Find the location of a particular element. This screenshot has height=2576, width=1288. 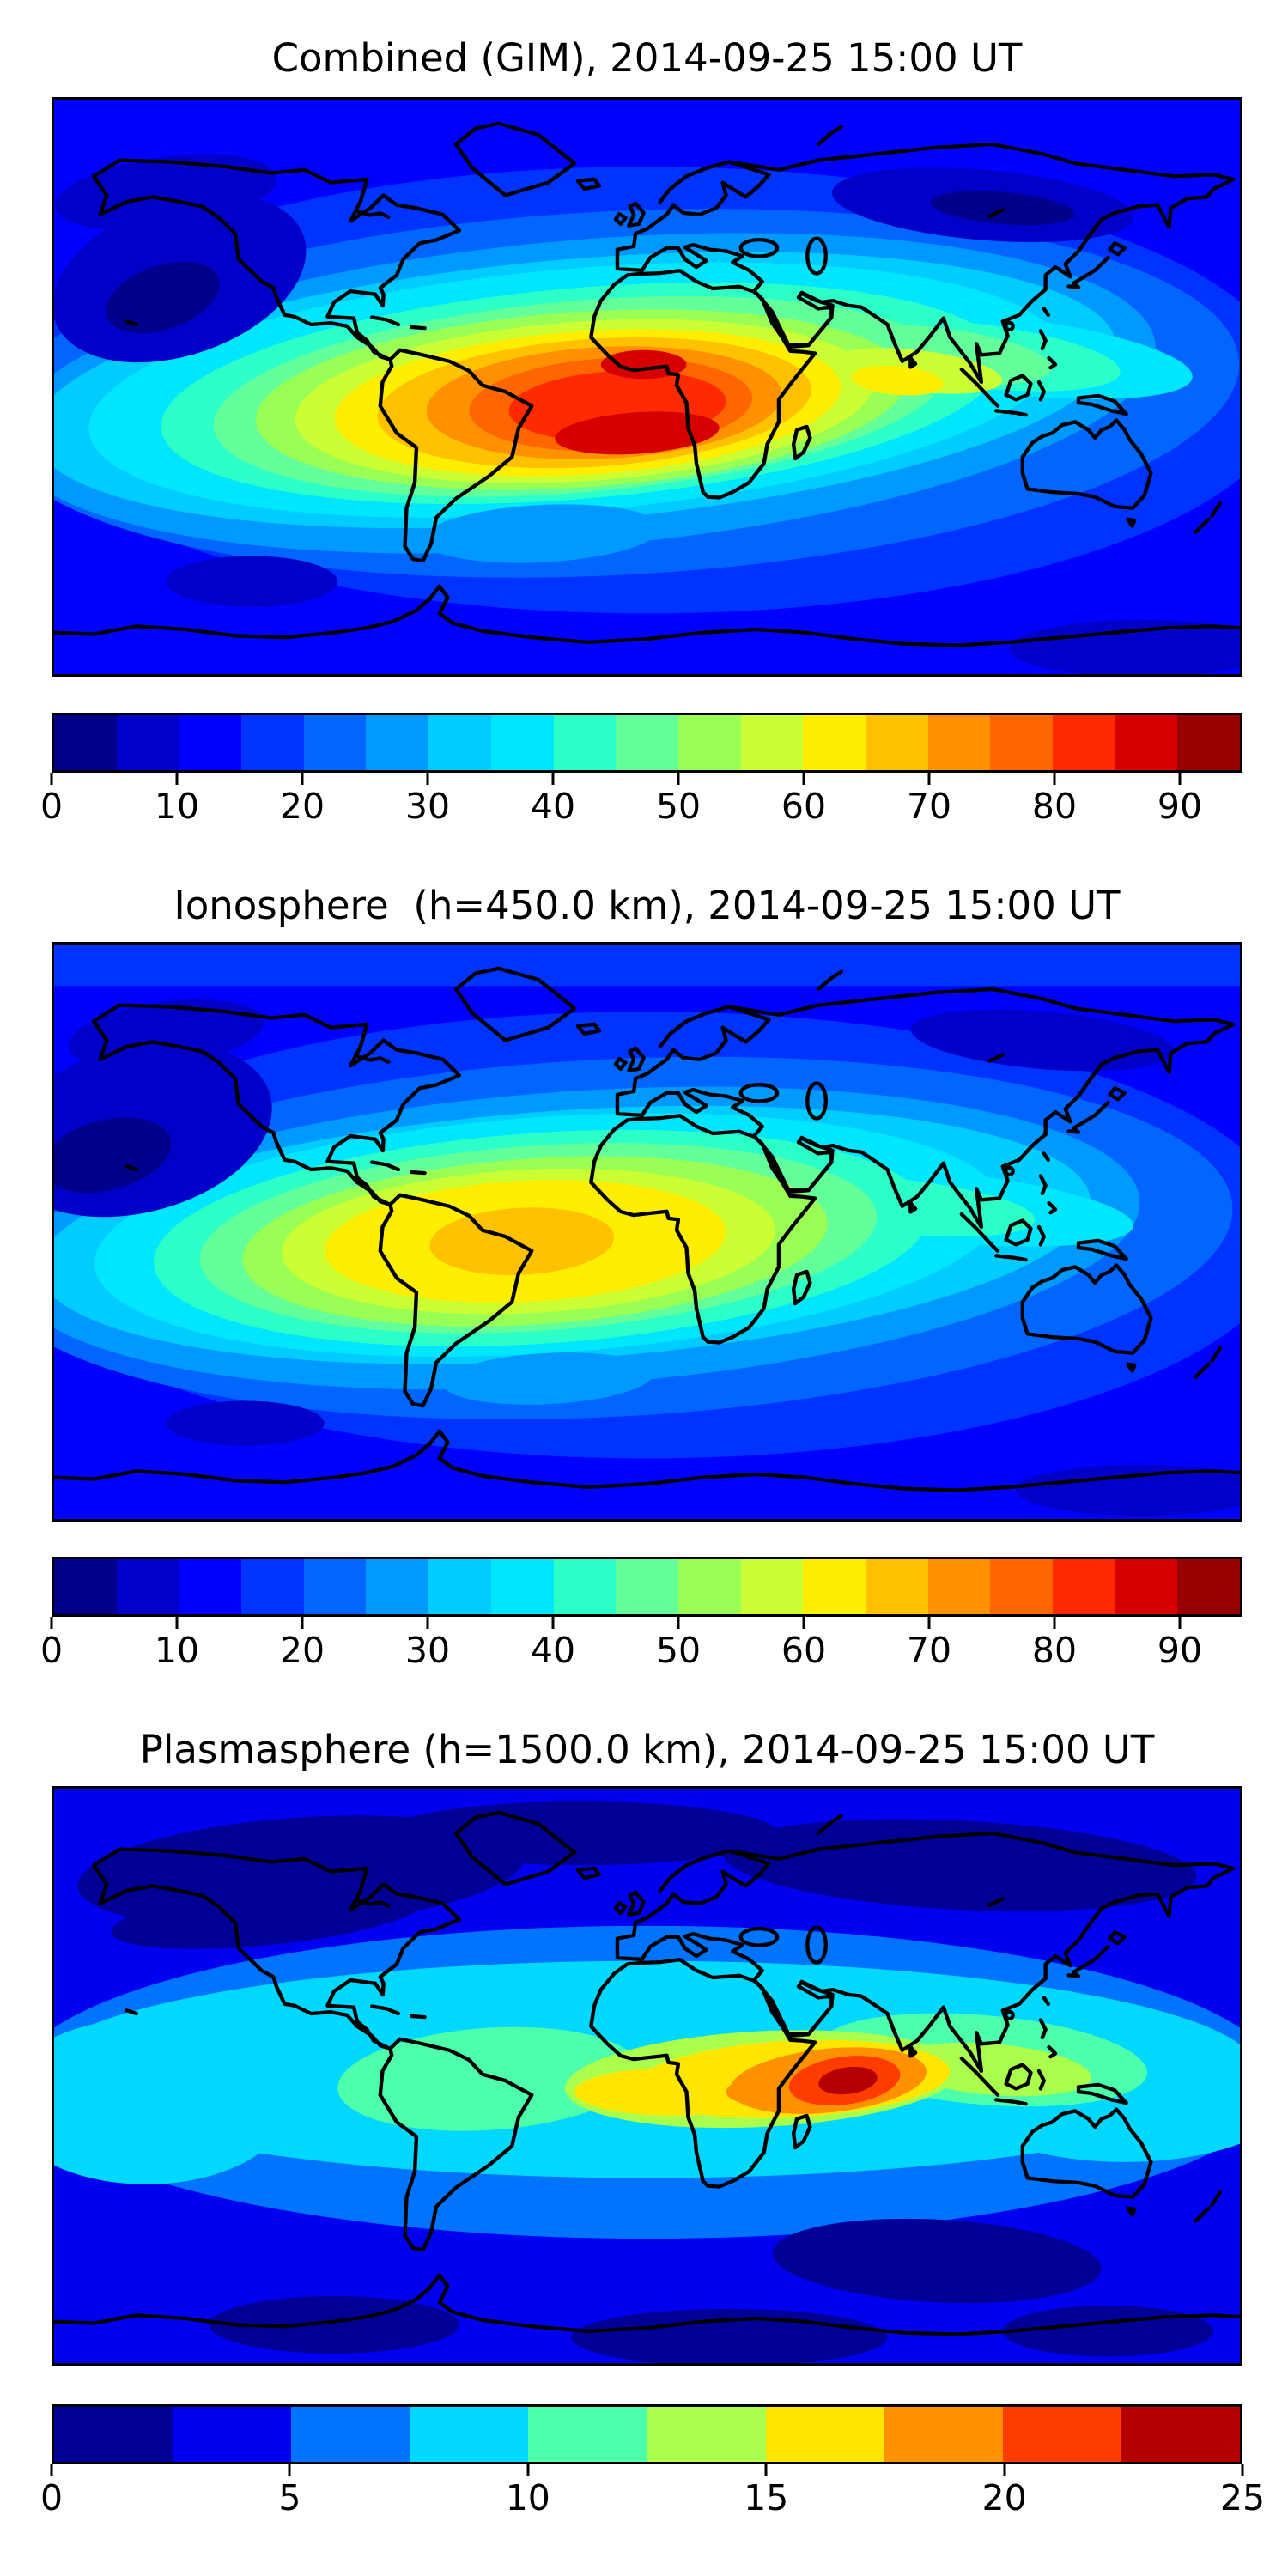

colorbar-plasmasphere is located at coordinates (647, 2434).